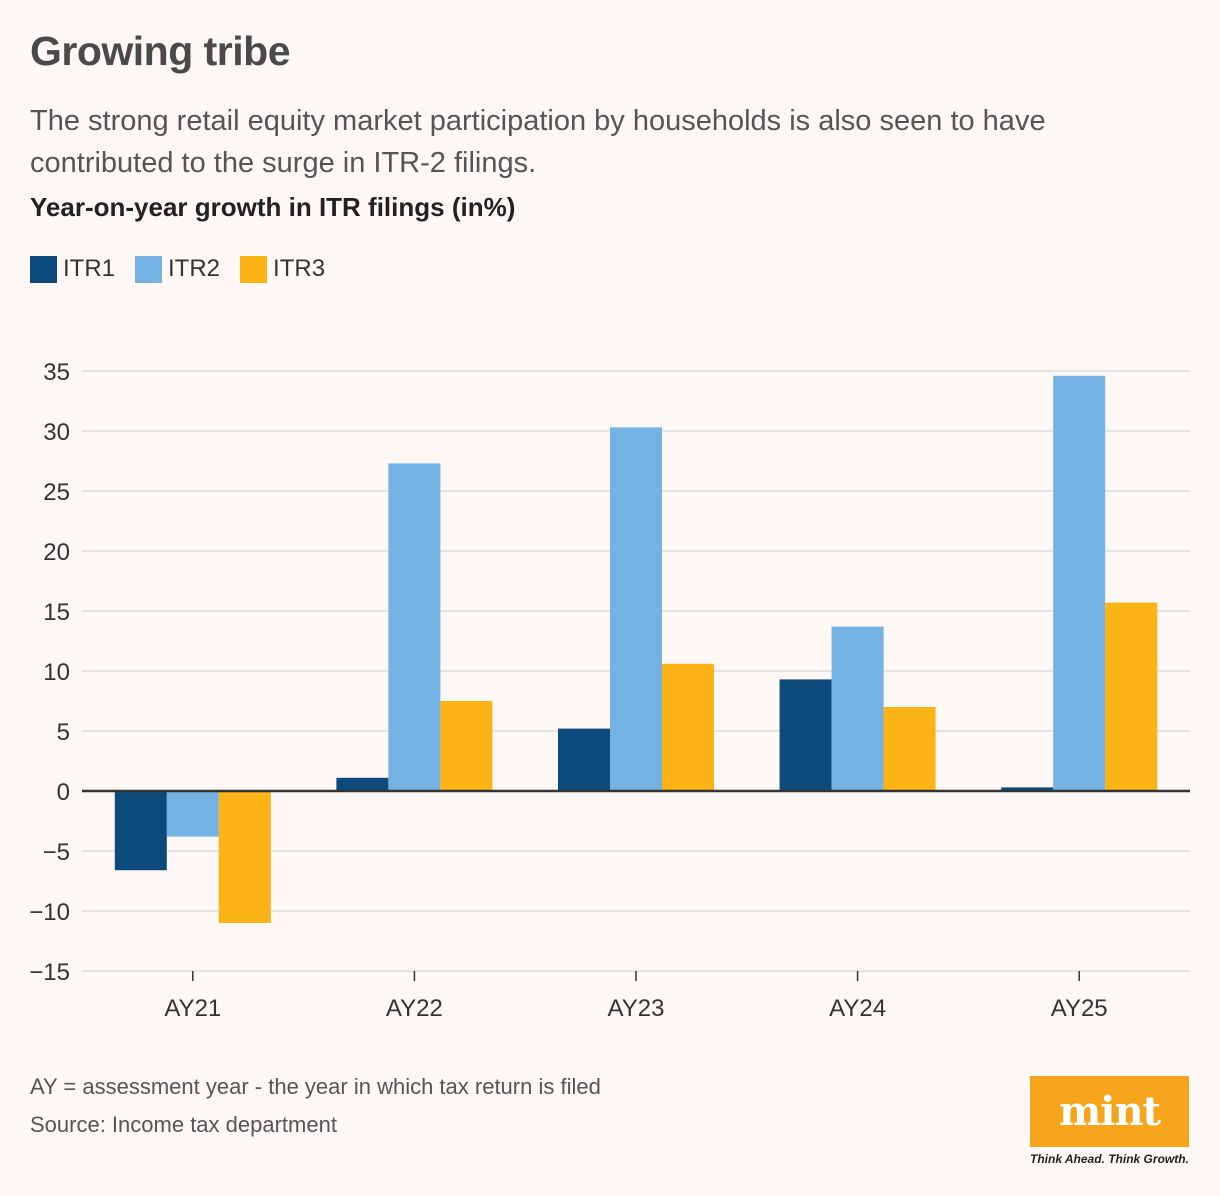 Image resolution: width=1220 pixels, height=1196 pixels. Describe the element at coordinates (273, 207) in the screenshot. I see `chart-heading: Year-on-year growth in ITR filings (in%)` at that location.